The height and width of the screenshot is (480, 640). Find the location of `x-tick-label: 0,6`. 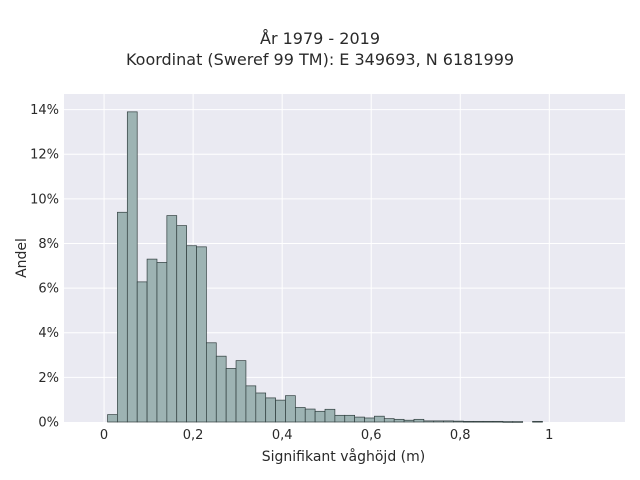

x-tick-label: 0,6 is located at coordinates (371, 435).